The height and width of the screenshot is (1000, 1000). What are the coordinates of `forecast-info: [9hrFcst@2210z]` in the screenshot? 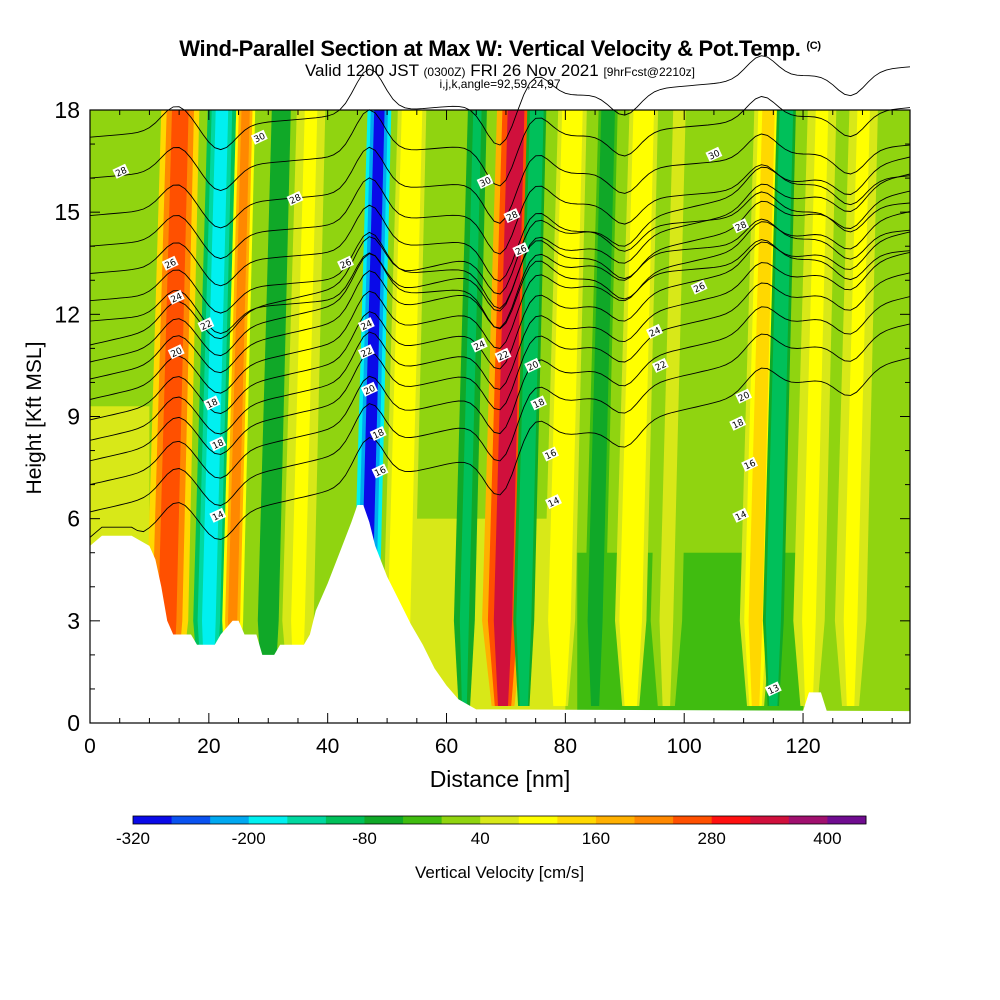 It's located at (649, 72).